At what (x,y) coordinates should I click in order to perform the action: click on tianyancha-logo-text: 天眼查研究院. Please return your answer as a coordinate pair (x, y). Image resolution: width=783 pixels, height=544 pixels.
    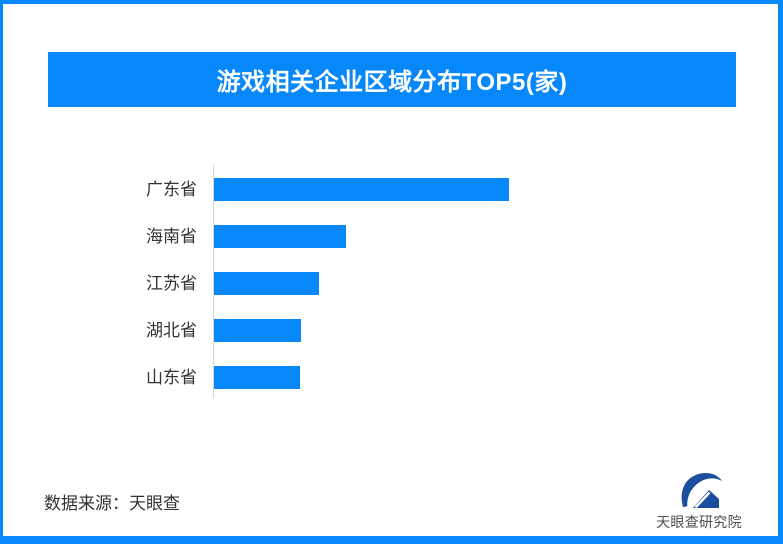
    Looking at the image, I should click on (699, 522).